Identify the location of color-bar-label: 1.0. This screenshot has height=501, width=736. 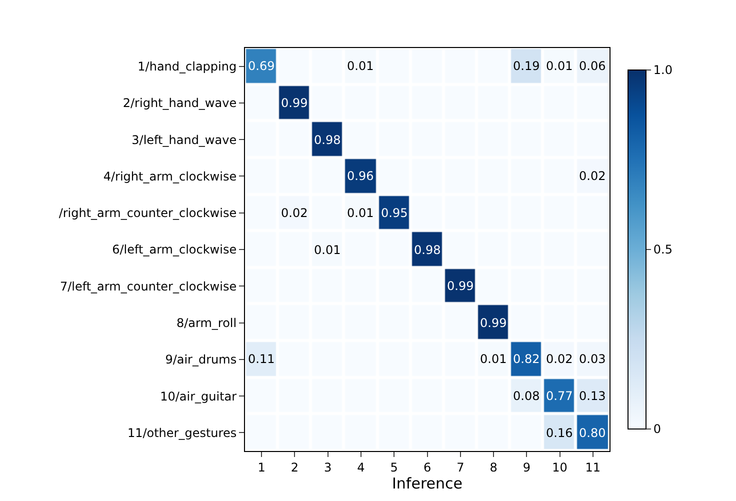
(662, 70).